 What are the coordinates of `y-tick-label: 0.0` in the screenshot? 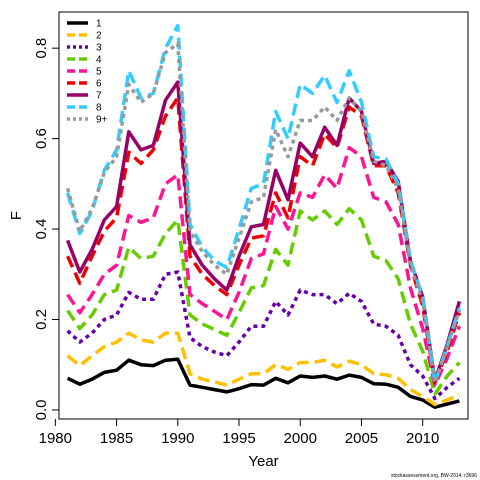 It's located at (41, 410).